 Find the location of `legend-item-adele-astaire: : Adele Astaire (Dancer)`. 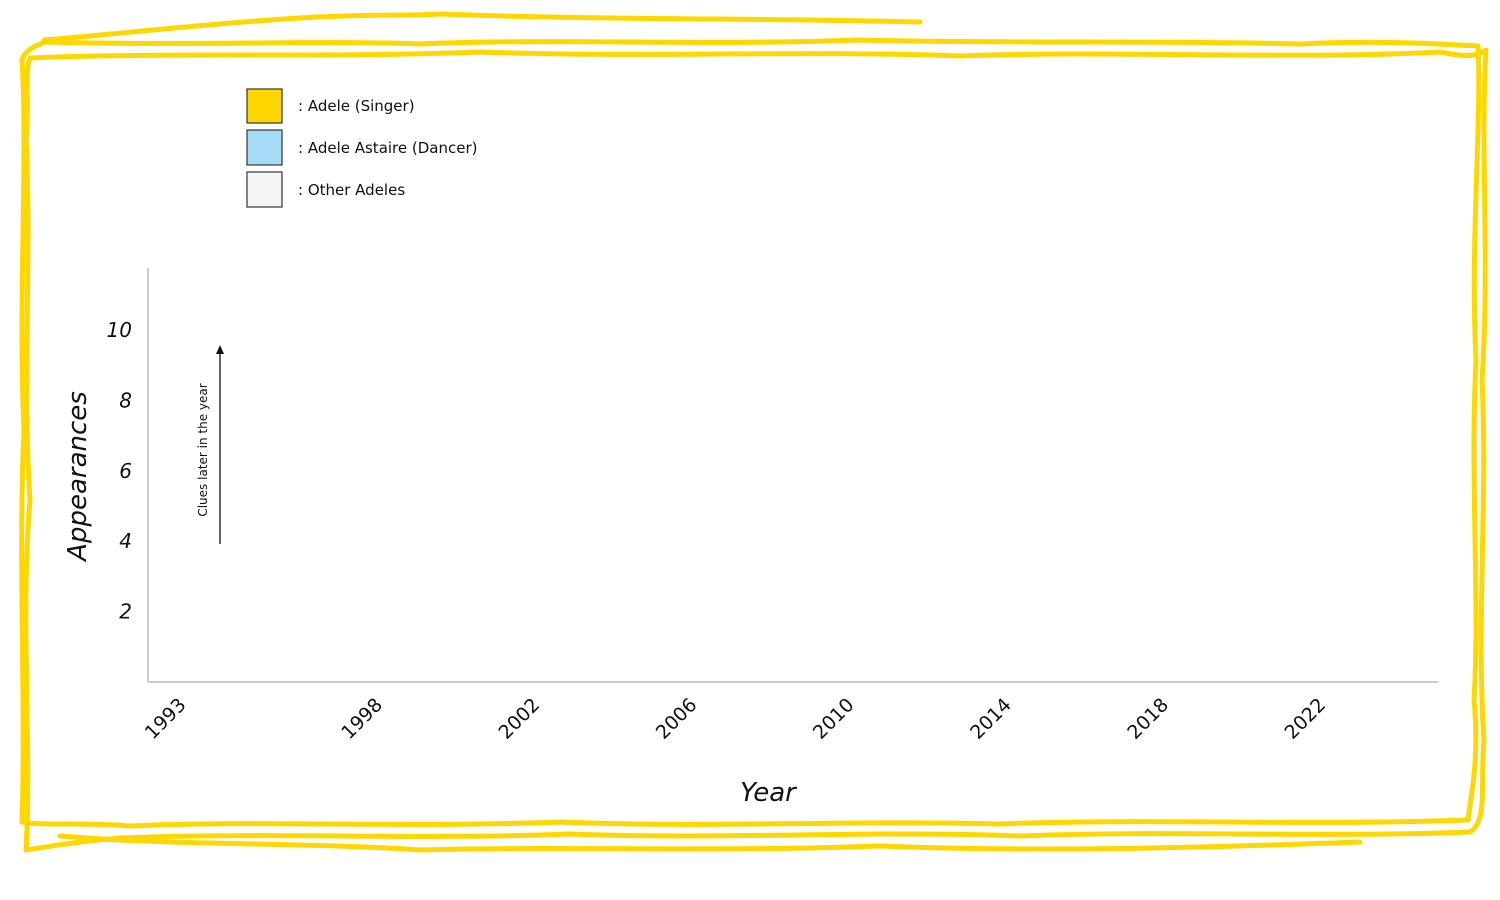

legend-item-adele-astaire: : Adele Astaire (Dancer) is located at coordinates (361, 147).